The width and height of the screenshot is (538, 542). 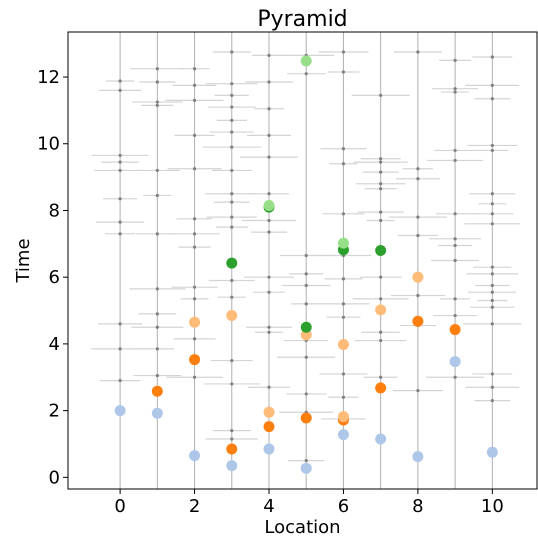 I want to click on y-tick-label: 2, so click(x=54, y=411).